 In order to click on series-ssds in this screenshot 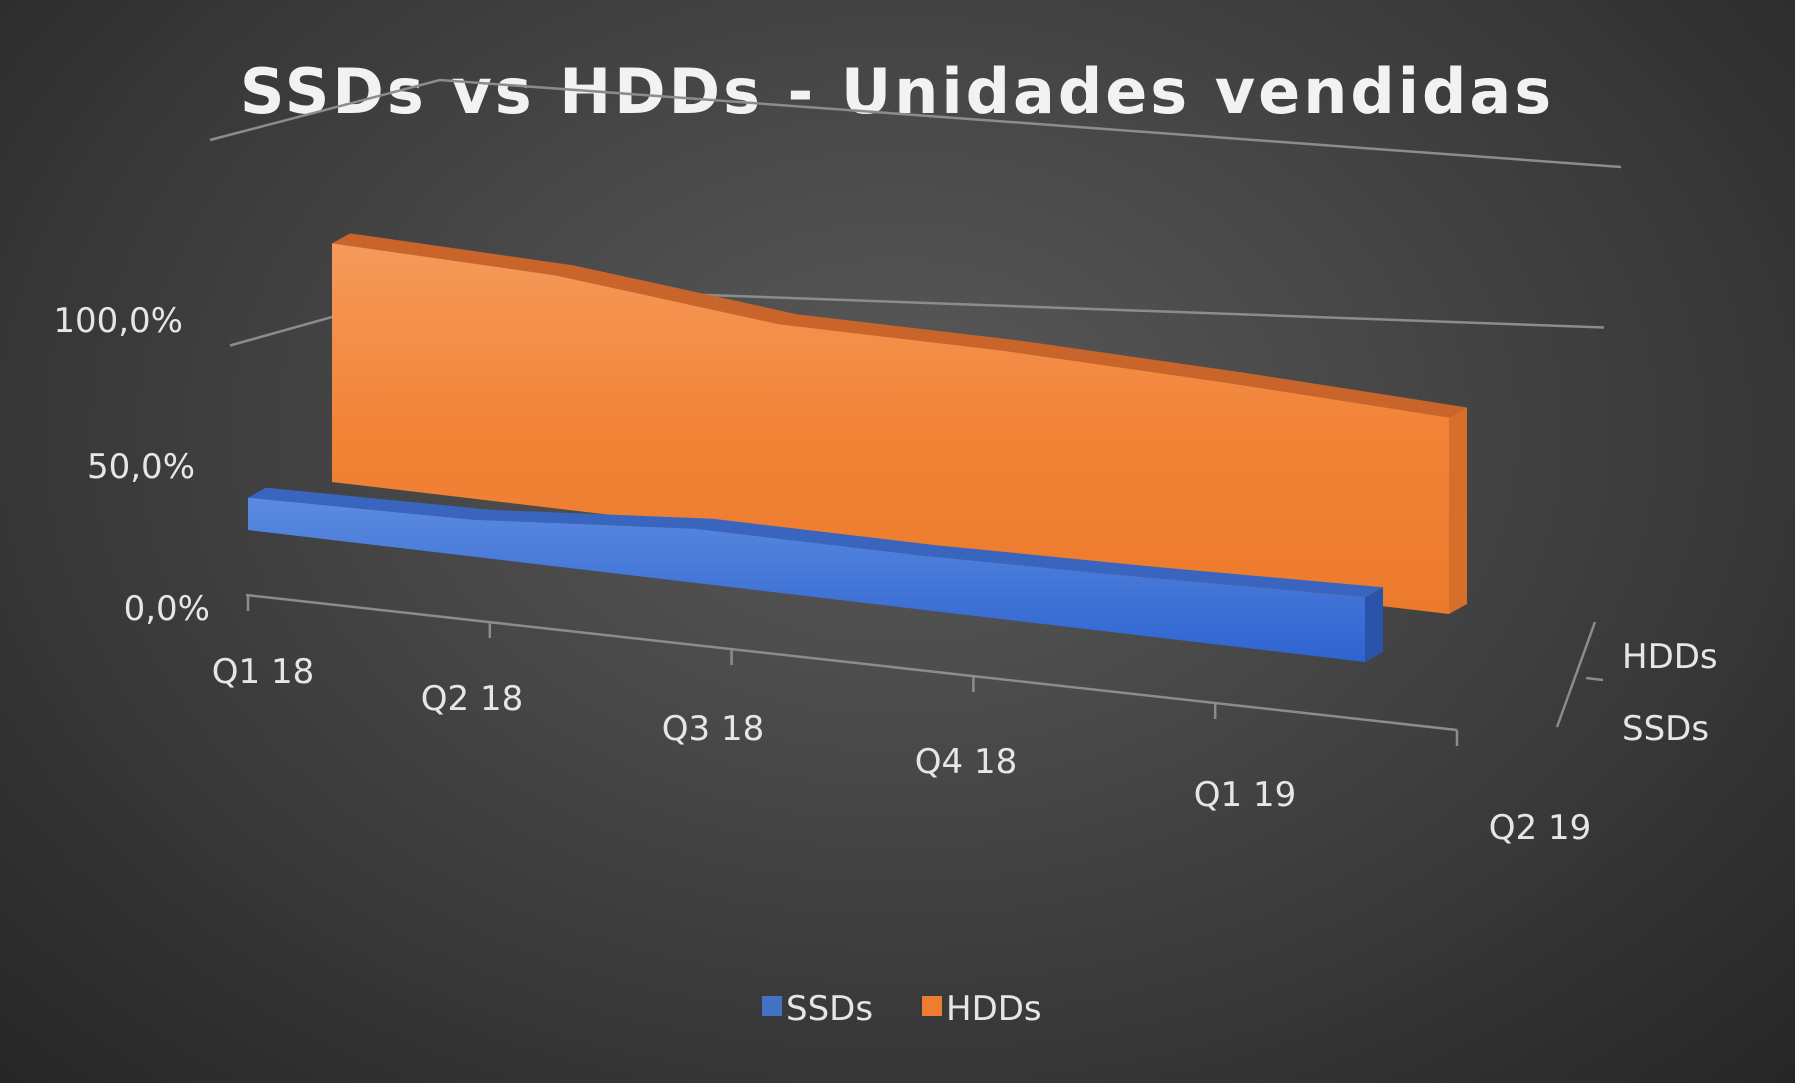, I will do `click(815, 574)`.